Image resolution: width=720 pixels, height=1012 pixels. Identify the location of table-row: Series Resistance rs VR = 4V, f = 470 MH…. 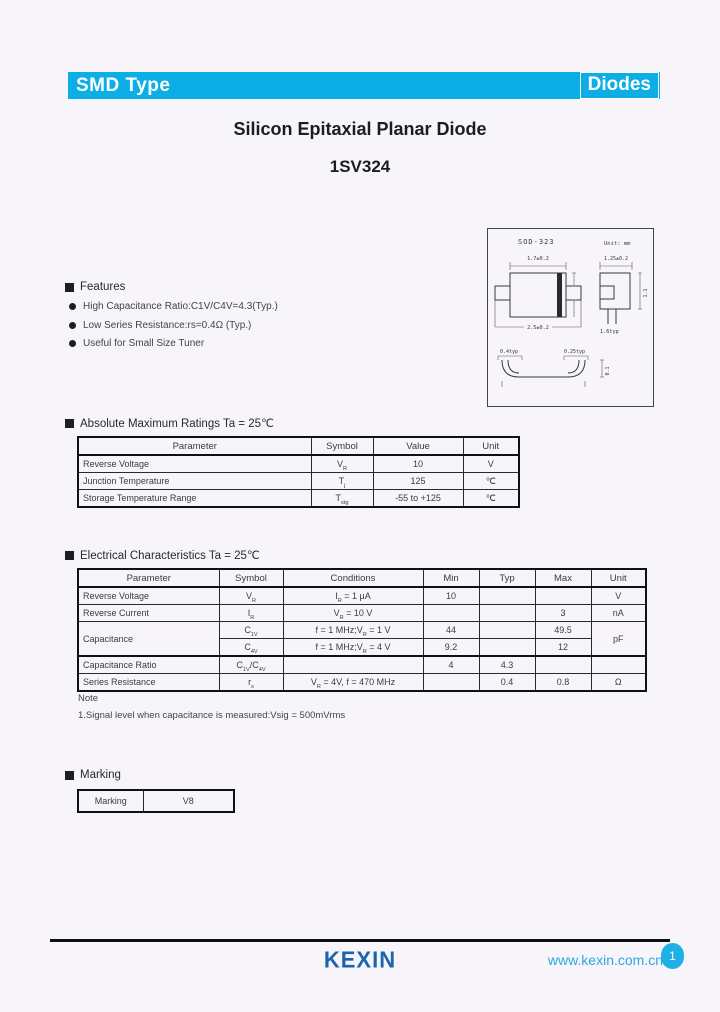
(362, 682).